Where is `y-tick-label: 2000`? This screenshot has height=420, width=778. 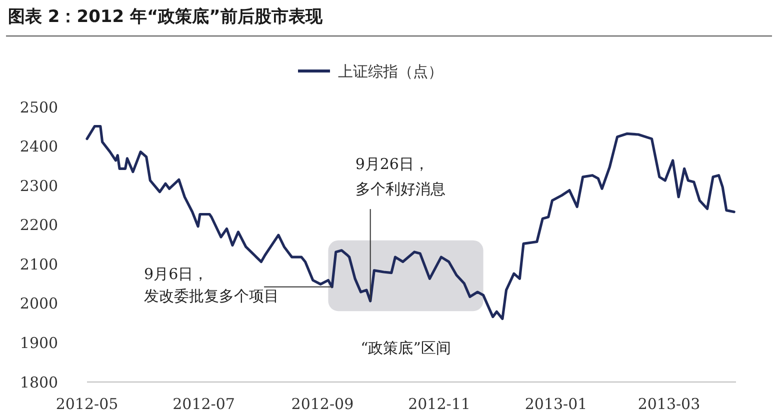
y-tick-label: 2000 is located at coordinates (39, 303).